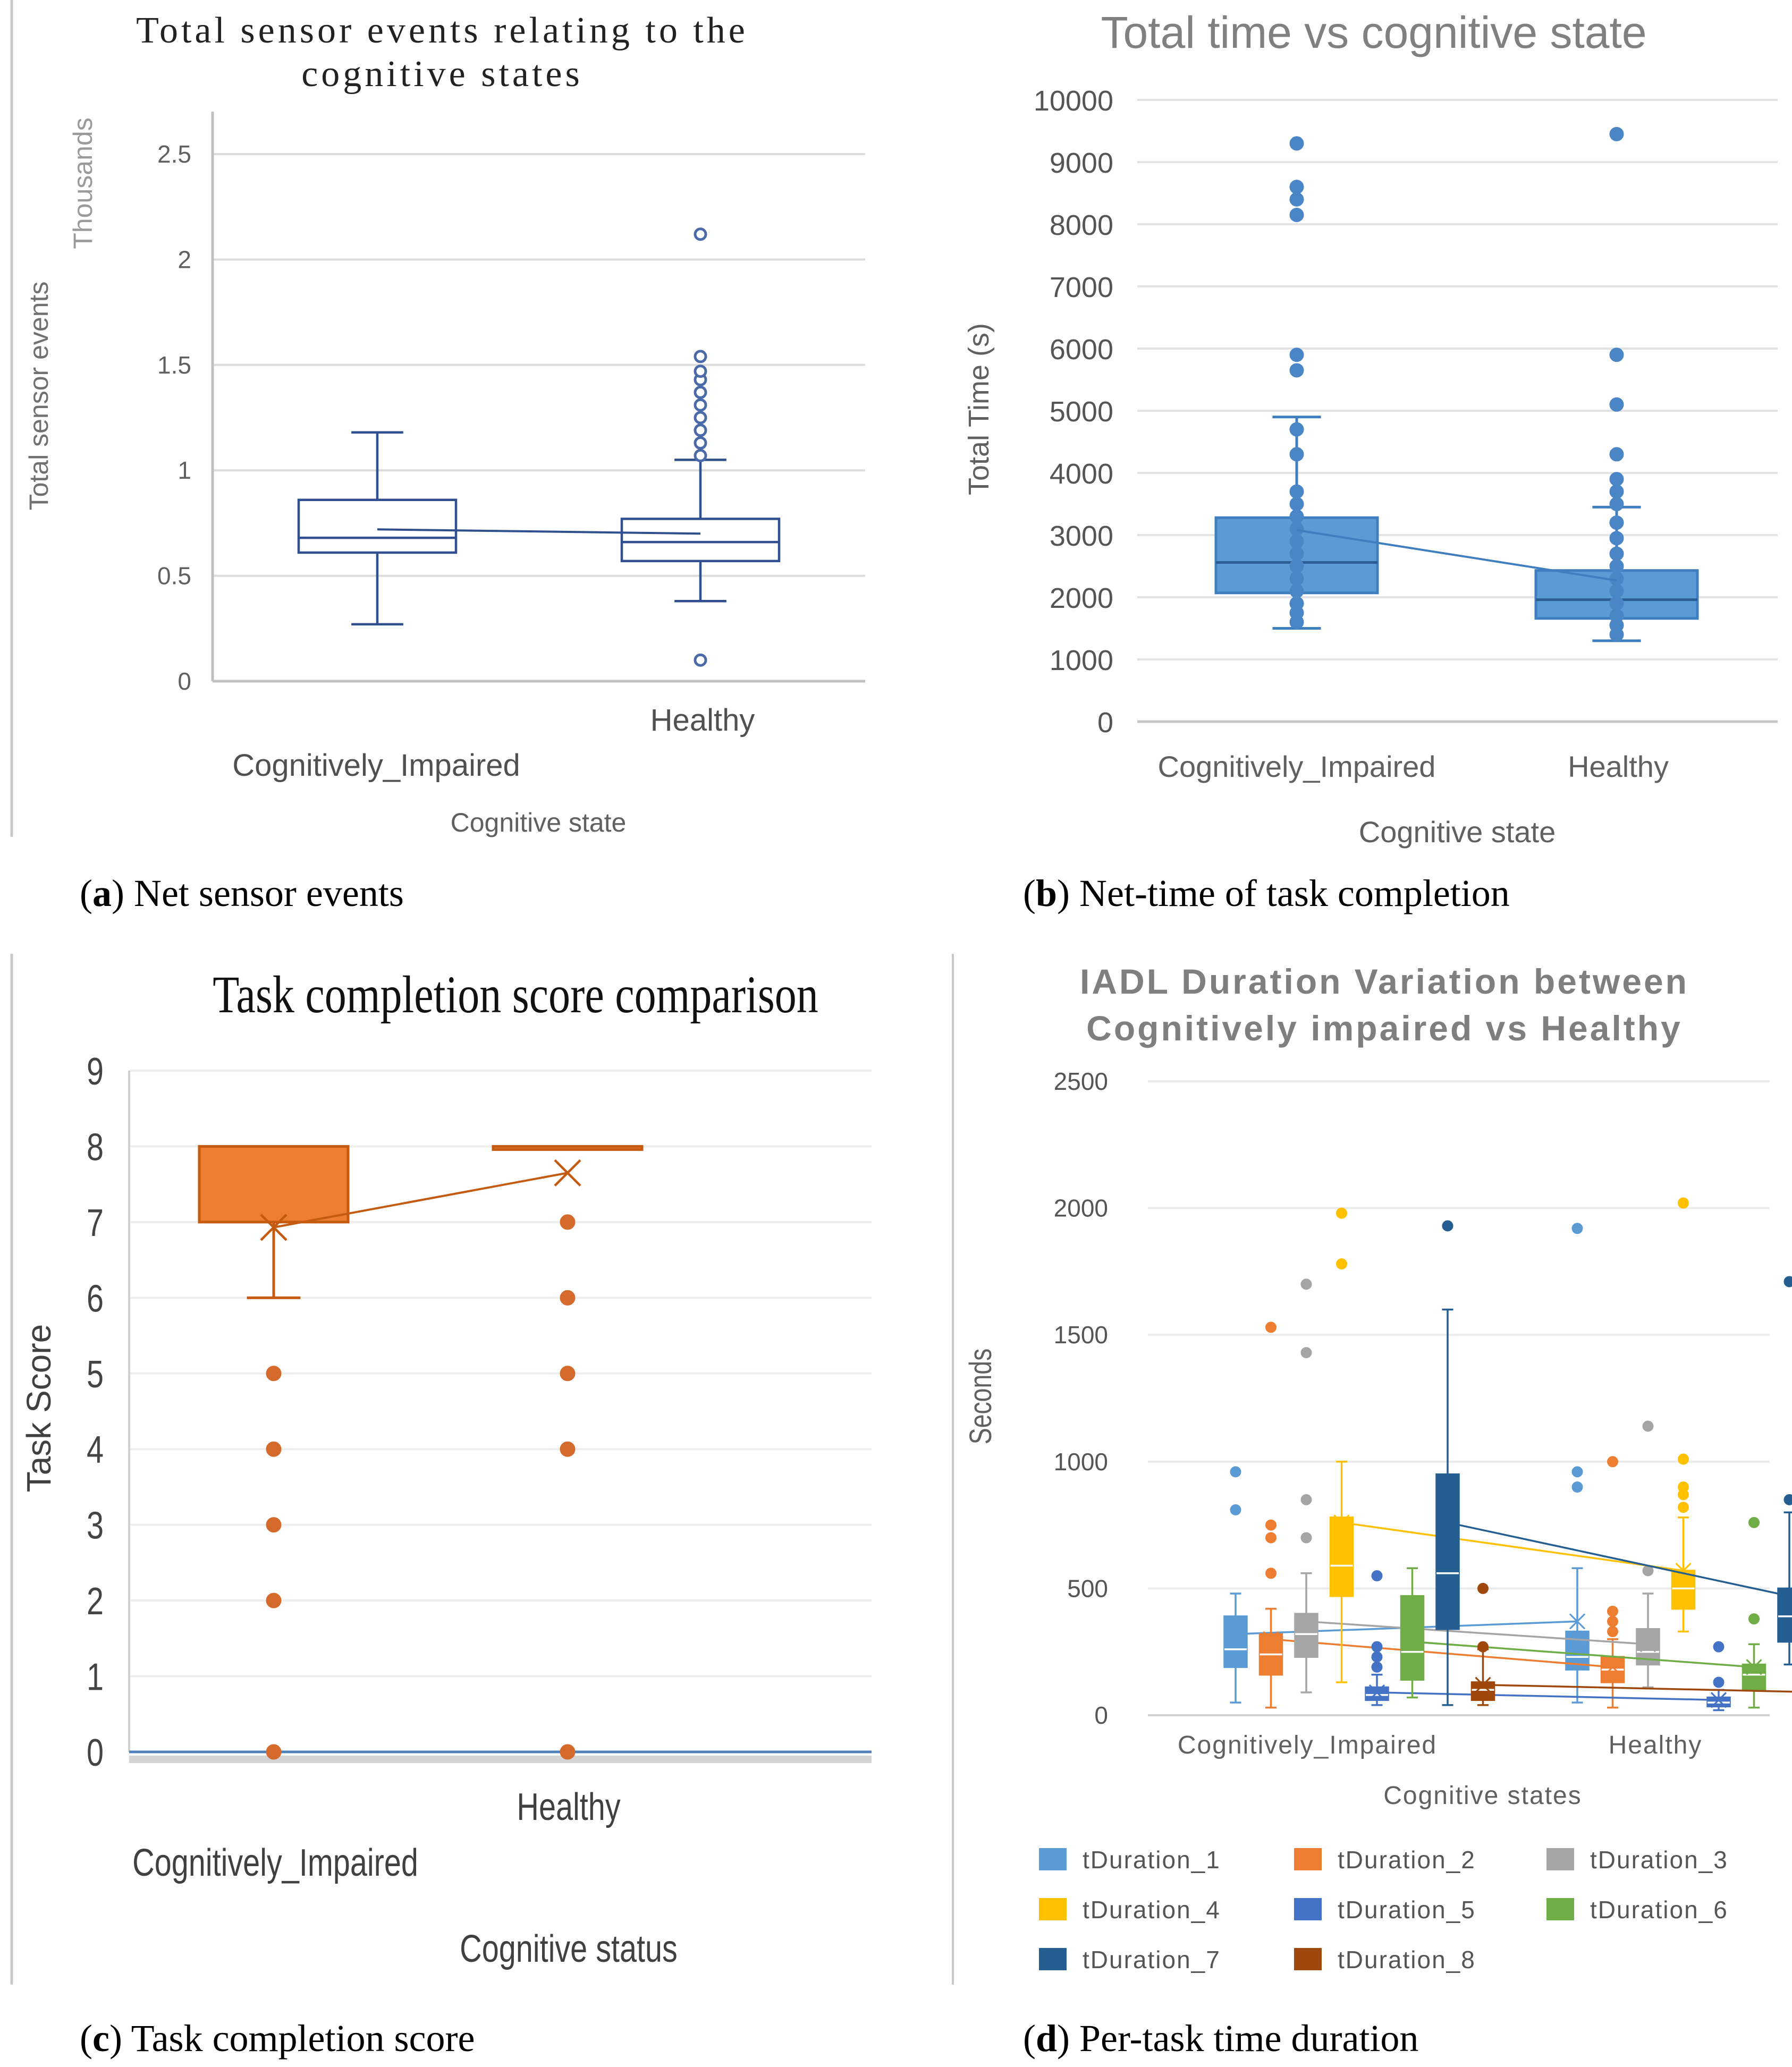 This screenshot has height=2067, width=1792. I want to click on caption-b-text: Net-time of task completion, so click(1294, 893).